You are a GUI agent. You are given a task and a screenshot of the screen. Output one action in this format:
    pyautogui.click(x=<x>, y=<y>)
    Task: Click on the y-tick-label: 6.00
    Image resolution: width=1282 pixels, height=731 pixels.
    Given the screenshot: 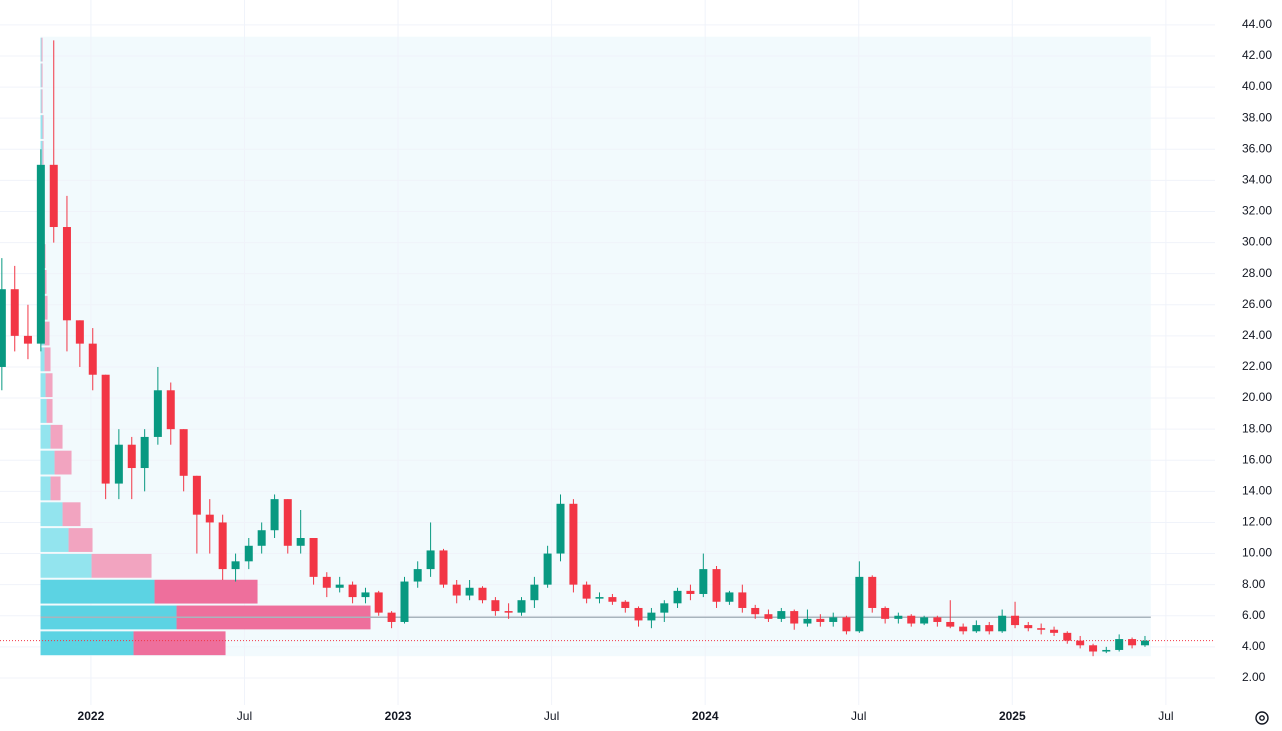 What is the action you would take?
    pyautogui.click(x=1254, y=615)
    